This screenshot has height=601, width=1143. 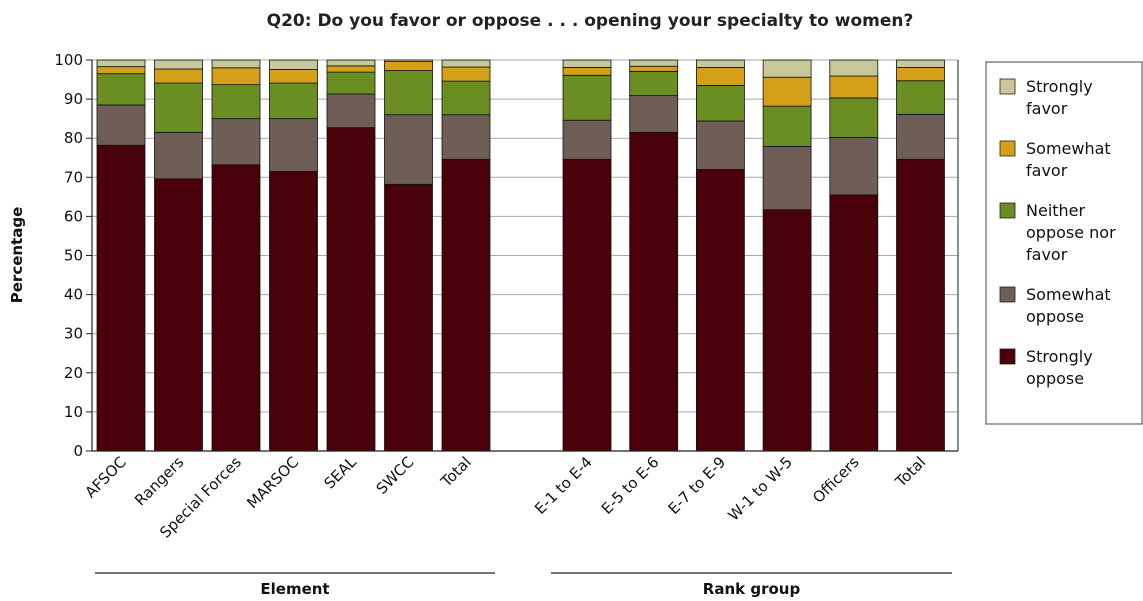 I want to click on x-tick-label: SWCC, so click(x=395, y=475).